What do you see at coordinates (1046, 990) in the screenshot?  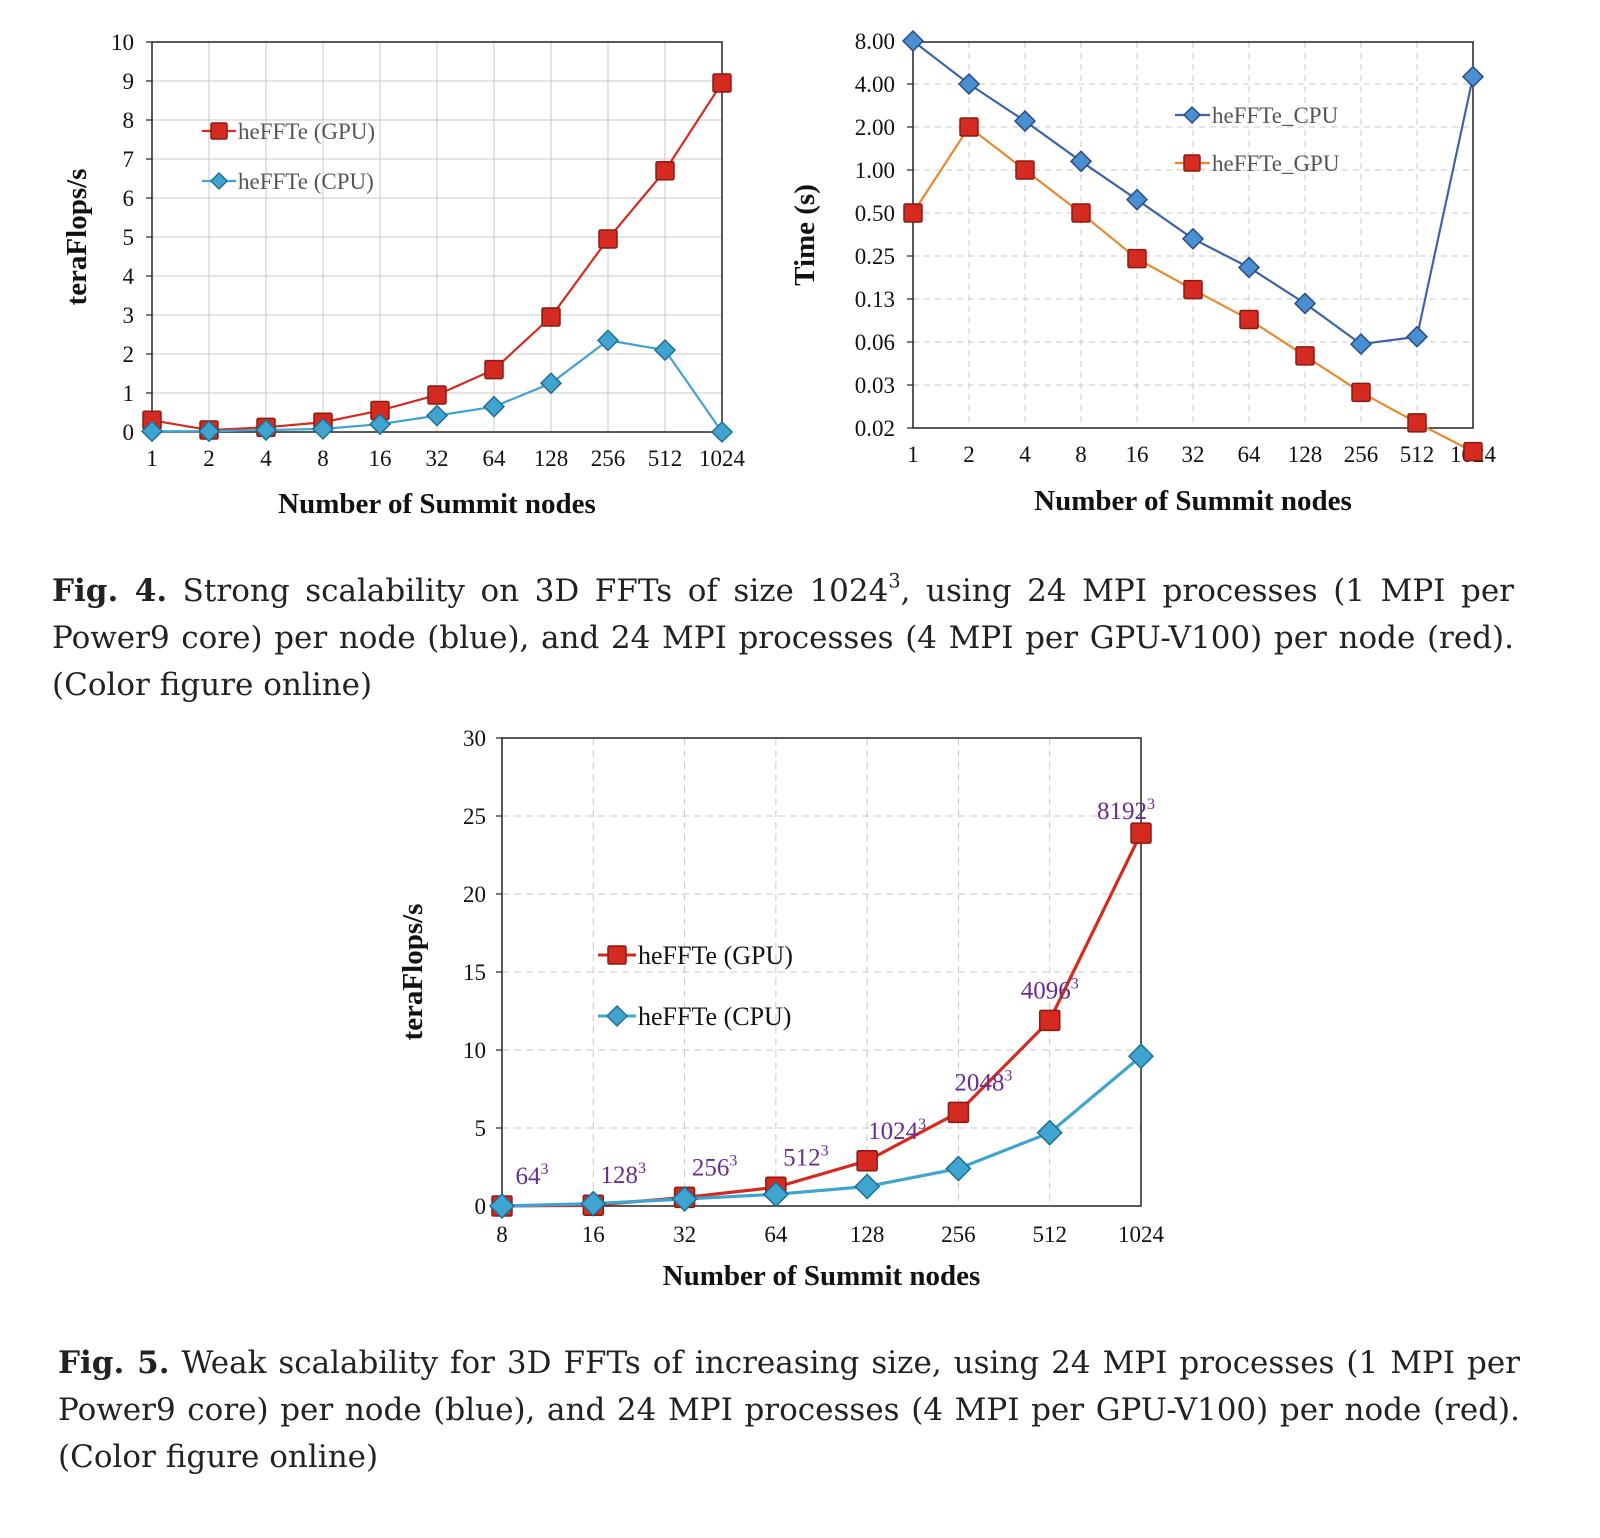 I see `size-annotation-base: 4096` at bounding box center [1046, 990].